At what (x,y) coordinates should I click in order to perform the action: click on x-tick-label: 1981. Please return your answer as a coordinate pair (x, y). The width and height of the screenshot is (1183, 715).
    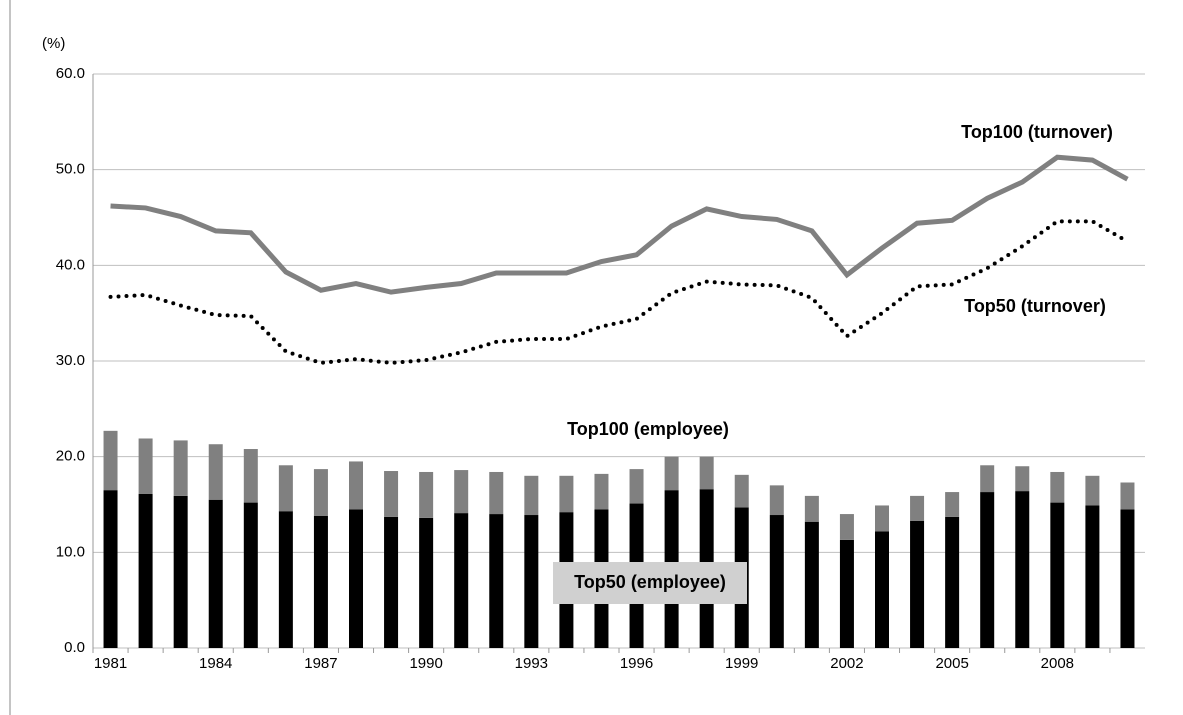
    Looking at the image, I should click on (110, 663).